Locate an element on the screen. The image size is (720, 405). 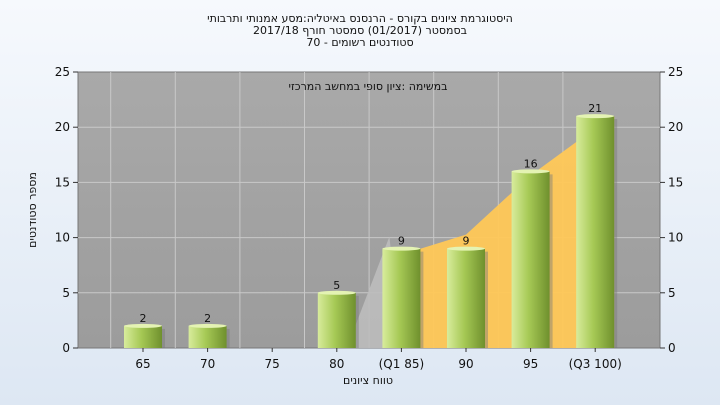
y-axis-left: 0 5 10 15 20 25 is located at coordinates (66, 210).